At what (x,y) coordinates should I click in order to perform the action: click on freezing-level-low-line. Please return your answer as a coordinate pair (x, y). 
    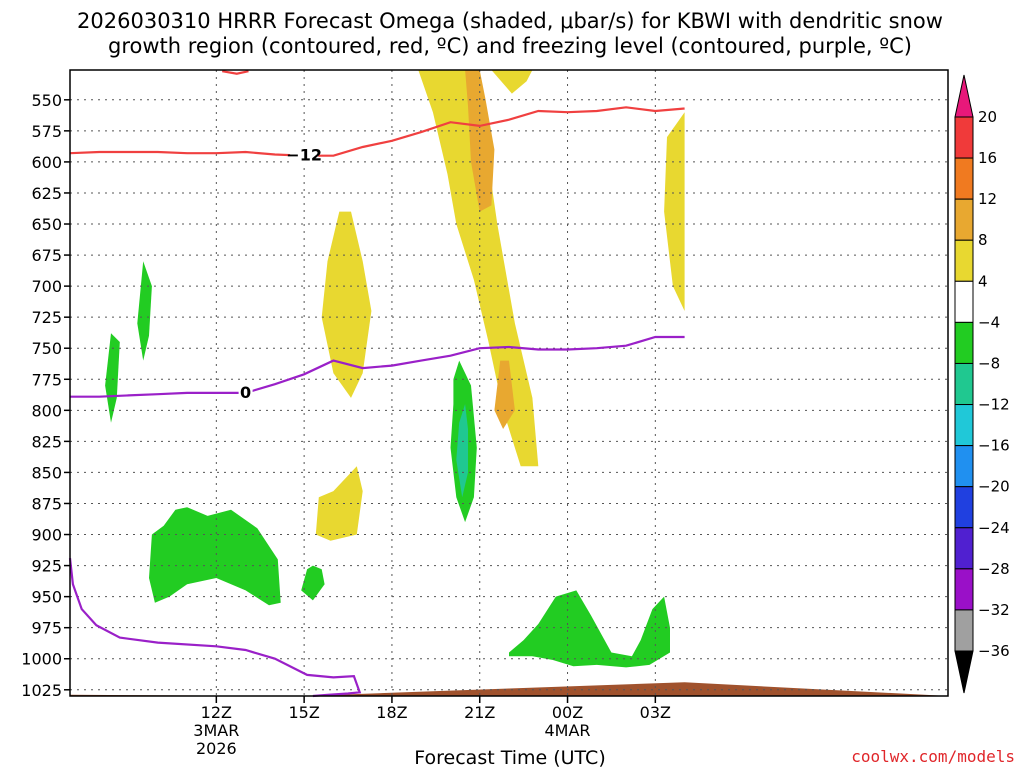
    Looking at the image, I should click on (215, 627).